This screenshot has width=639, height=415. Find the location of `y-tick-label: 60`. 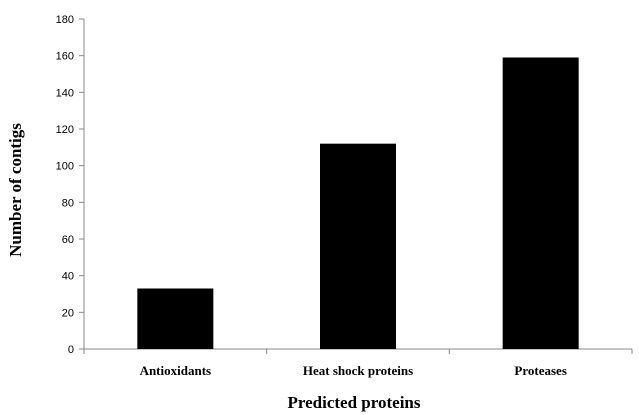

y-tick-label: 60 is located at coordinates (68, 240).